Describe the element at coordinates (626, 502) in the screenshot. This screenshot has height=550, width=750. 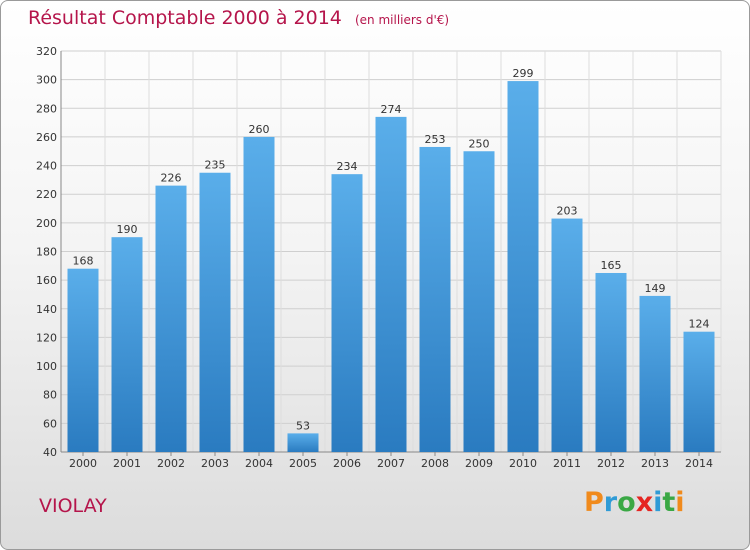
I see `logo-letter: o` at that location.